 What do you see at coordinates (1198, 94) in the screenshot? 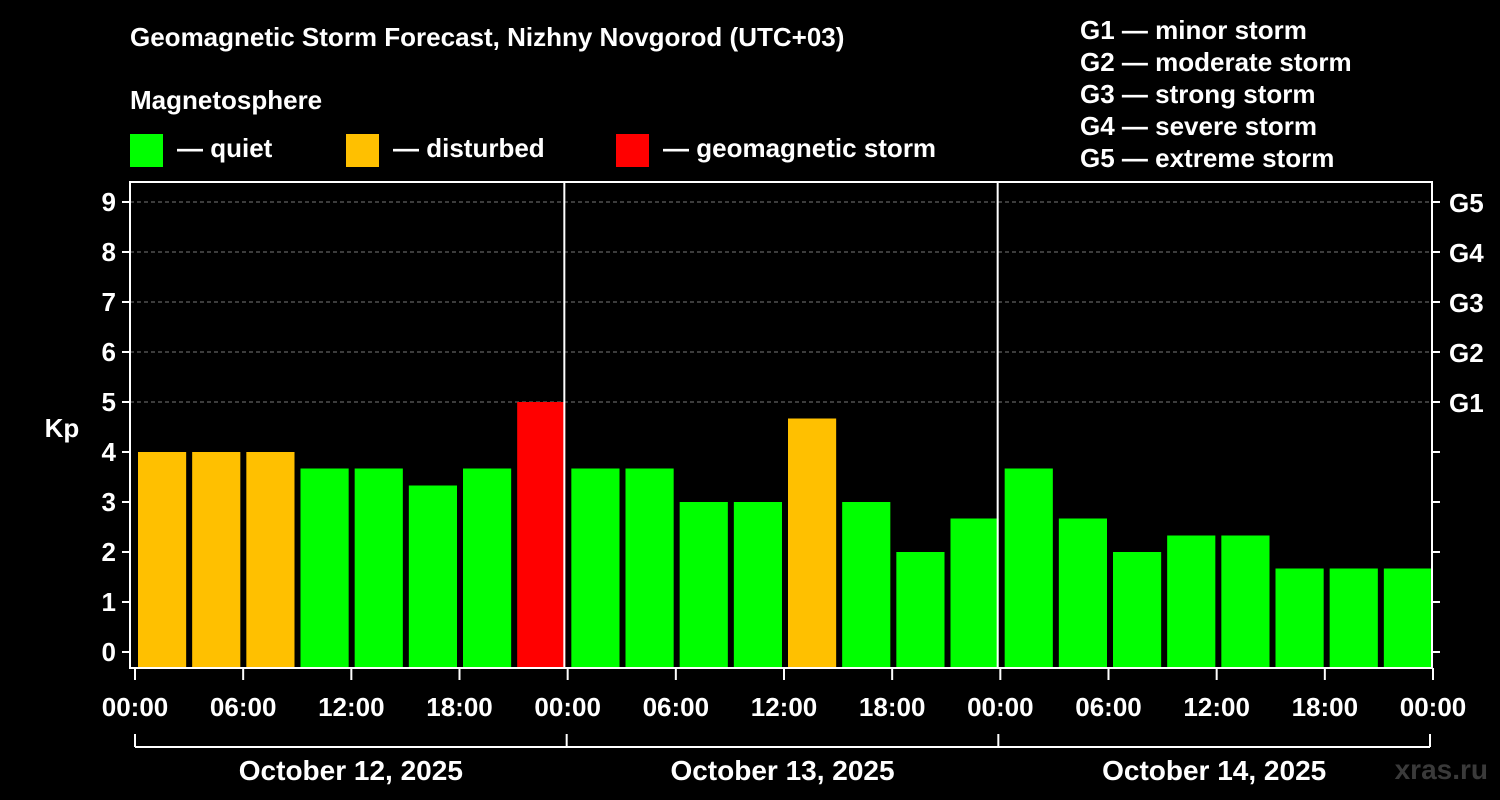
I see `storm-scale-g3: G3 — strong storm` at bounding box center [1198, 94].